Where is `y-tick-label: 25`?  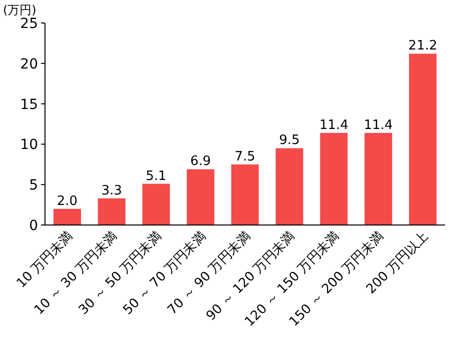 y-tick-label: 25 is located at coordinates (29, 24).